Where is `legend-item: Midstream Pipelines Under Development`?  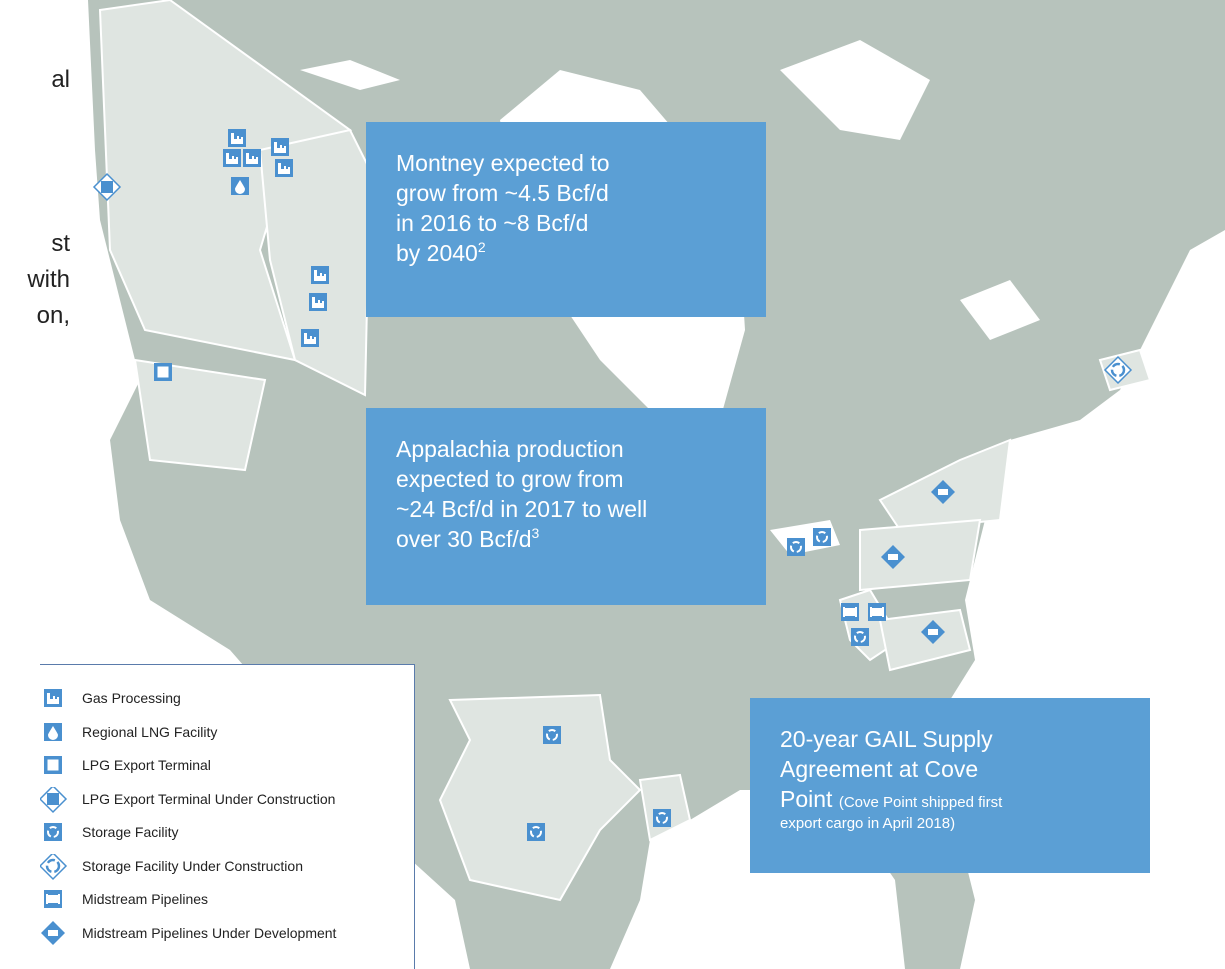
legend-item: Midstream Pipelines Under Development is located at coordinates (227, 932).